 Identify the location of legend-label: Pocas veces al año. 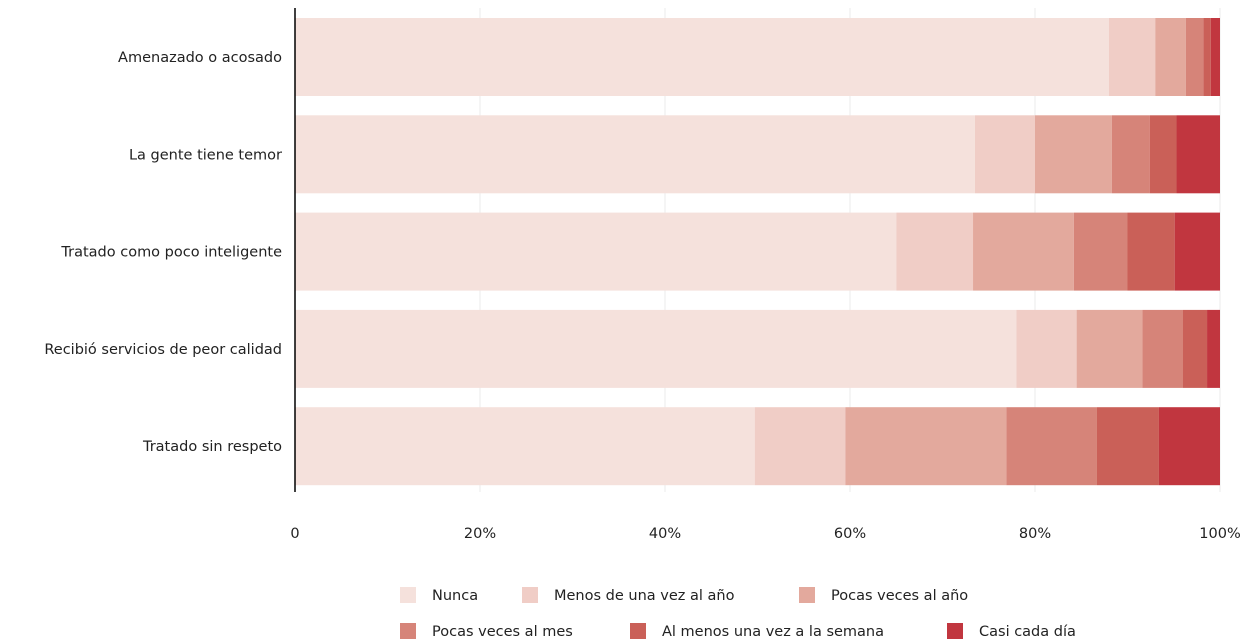
(899, 596).